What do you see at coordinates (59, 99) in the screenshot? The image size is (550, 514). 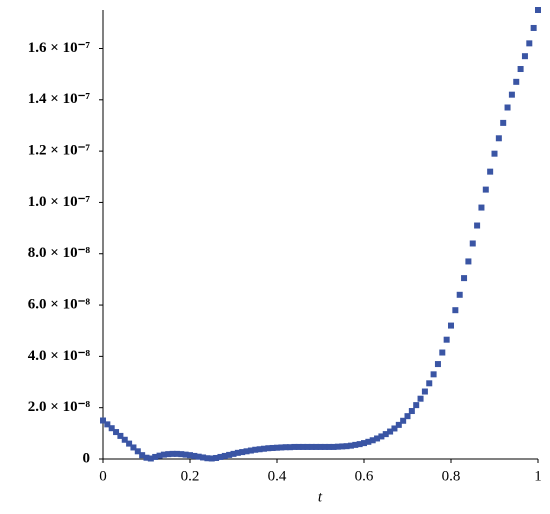 I see `y-tick-label: 1.4 × 10⁻⁷` at bounding box center [59, 99].